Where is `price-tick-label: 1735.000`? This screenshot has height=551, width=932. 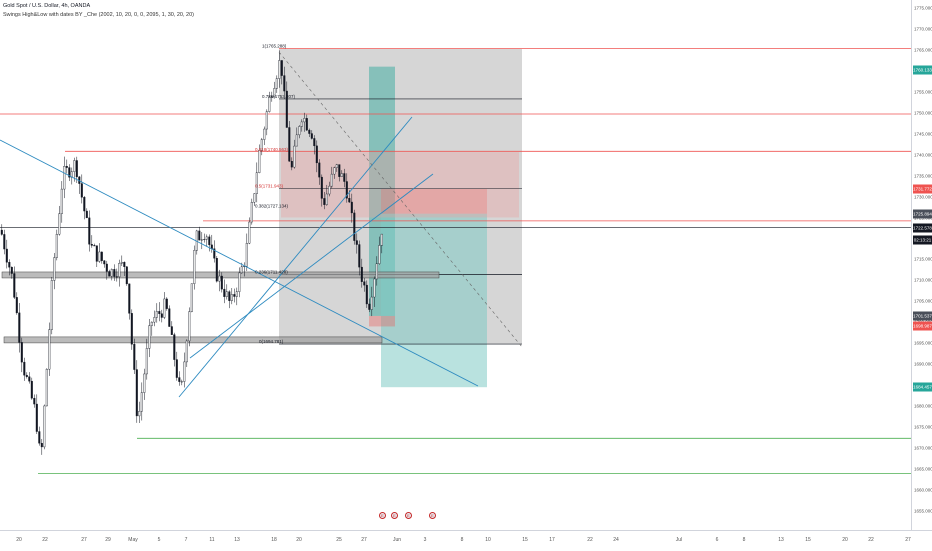 price-tick-label: 1735.000 is located at coordinates (923, 176).